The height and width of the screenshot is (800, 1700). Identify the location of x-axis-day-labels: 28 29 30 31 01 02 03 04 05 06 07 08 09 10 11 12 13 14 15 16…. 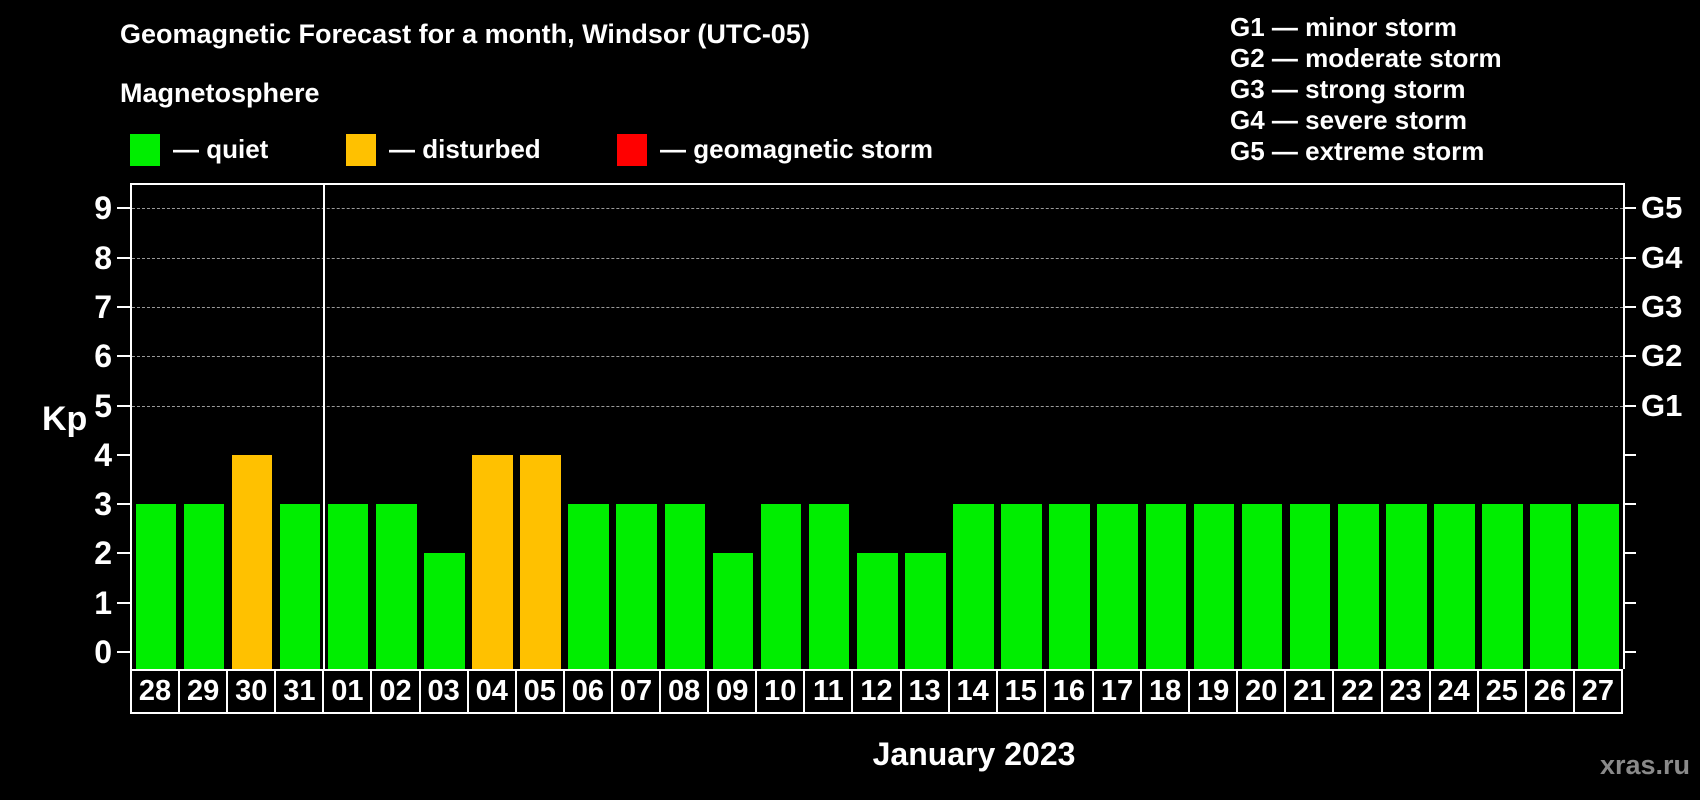
(877, 692).